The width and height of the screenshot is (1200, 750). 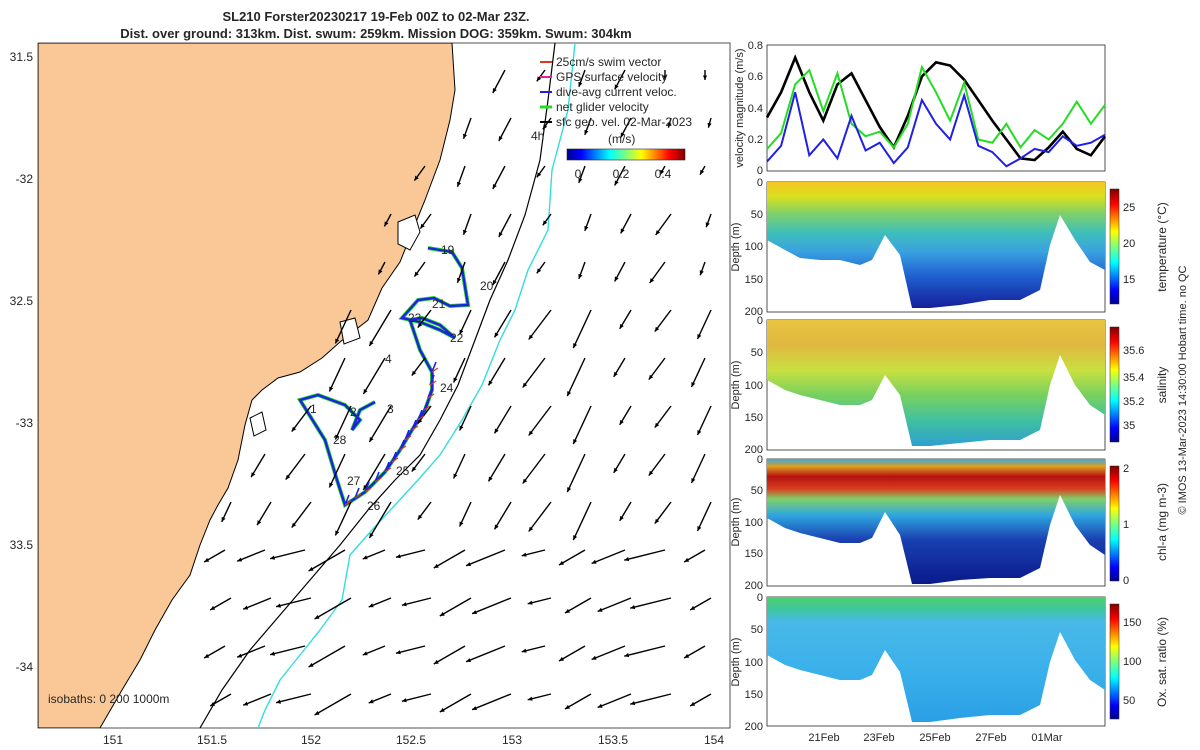 What do you see at coordinates (411, 740) in the screenshot?
I see `map-xtick: 152.5` at bounding box center [411, 740].